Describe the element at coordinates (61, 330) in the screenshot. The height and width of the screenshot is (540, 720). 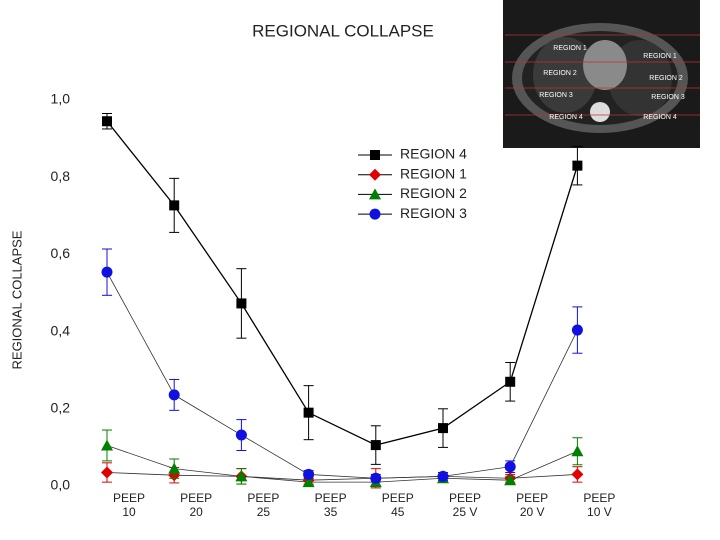
I see `y-tick-label: 0,4` at that location.